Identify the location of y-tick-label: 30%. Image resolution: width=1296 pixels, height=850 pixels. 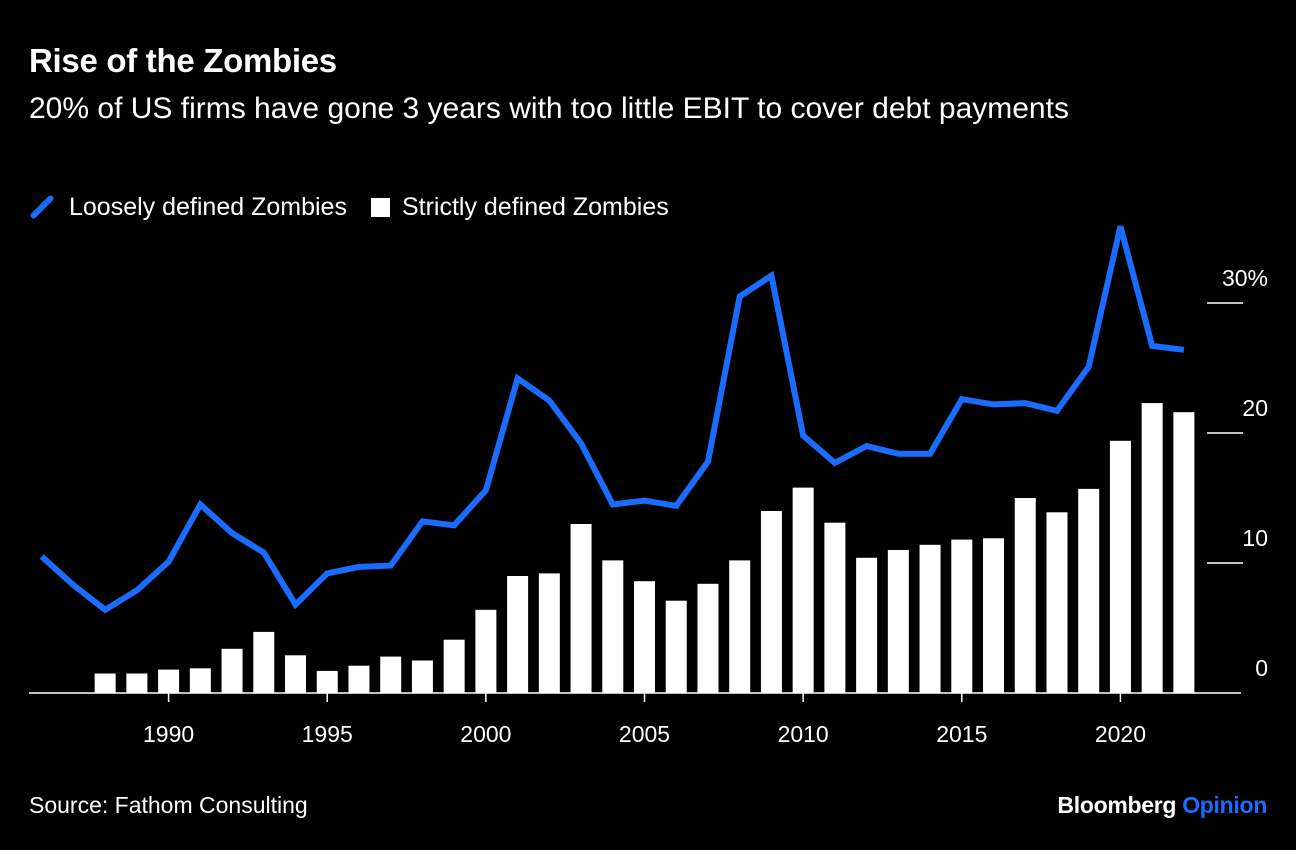
(1245, 278).